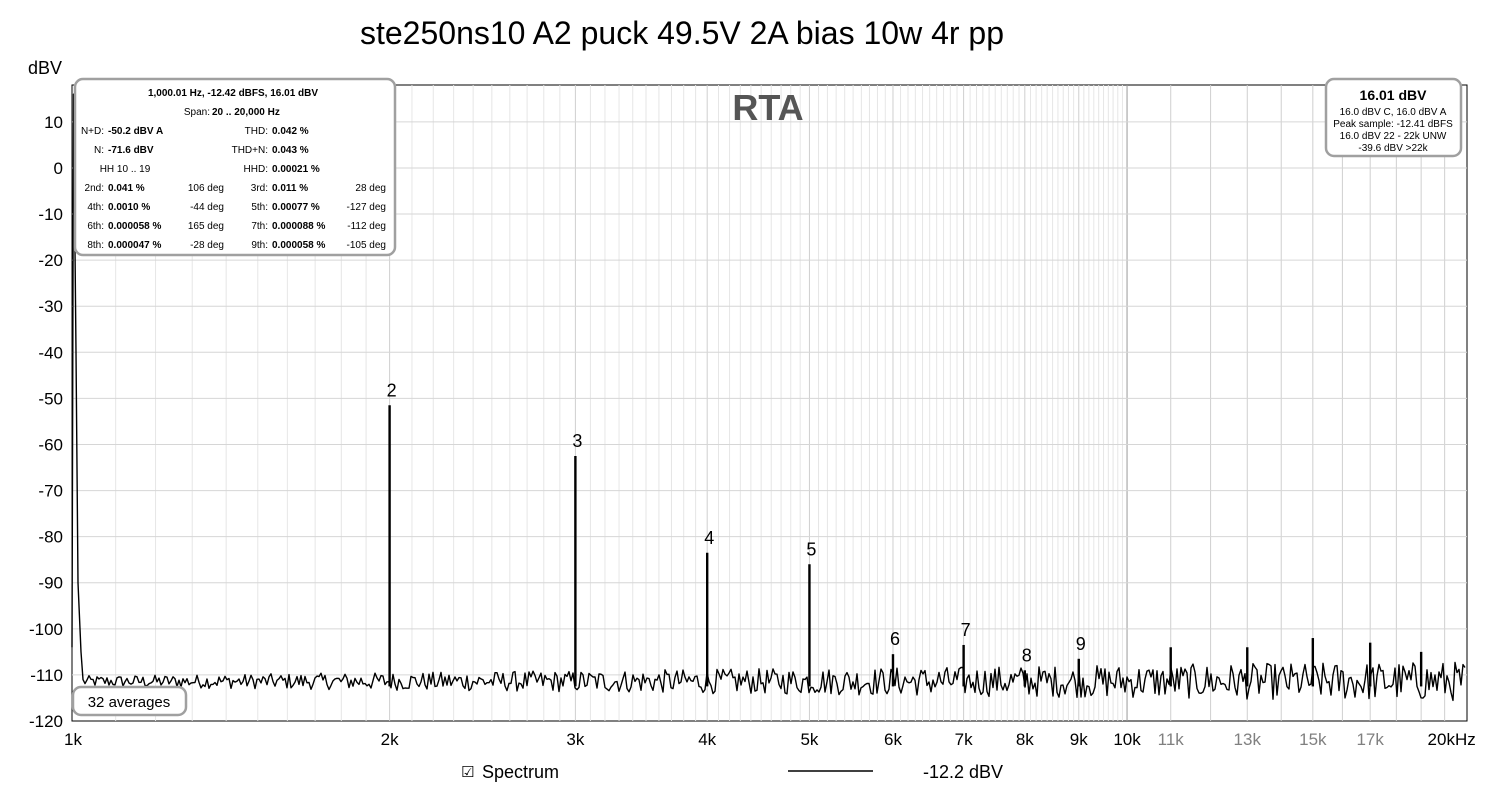 The width and height of the screenshot is (1500, 791). Describe the element at coordinates (392, 390) in the screenshot. I see `harmonic-label: 2` at that location.